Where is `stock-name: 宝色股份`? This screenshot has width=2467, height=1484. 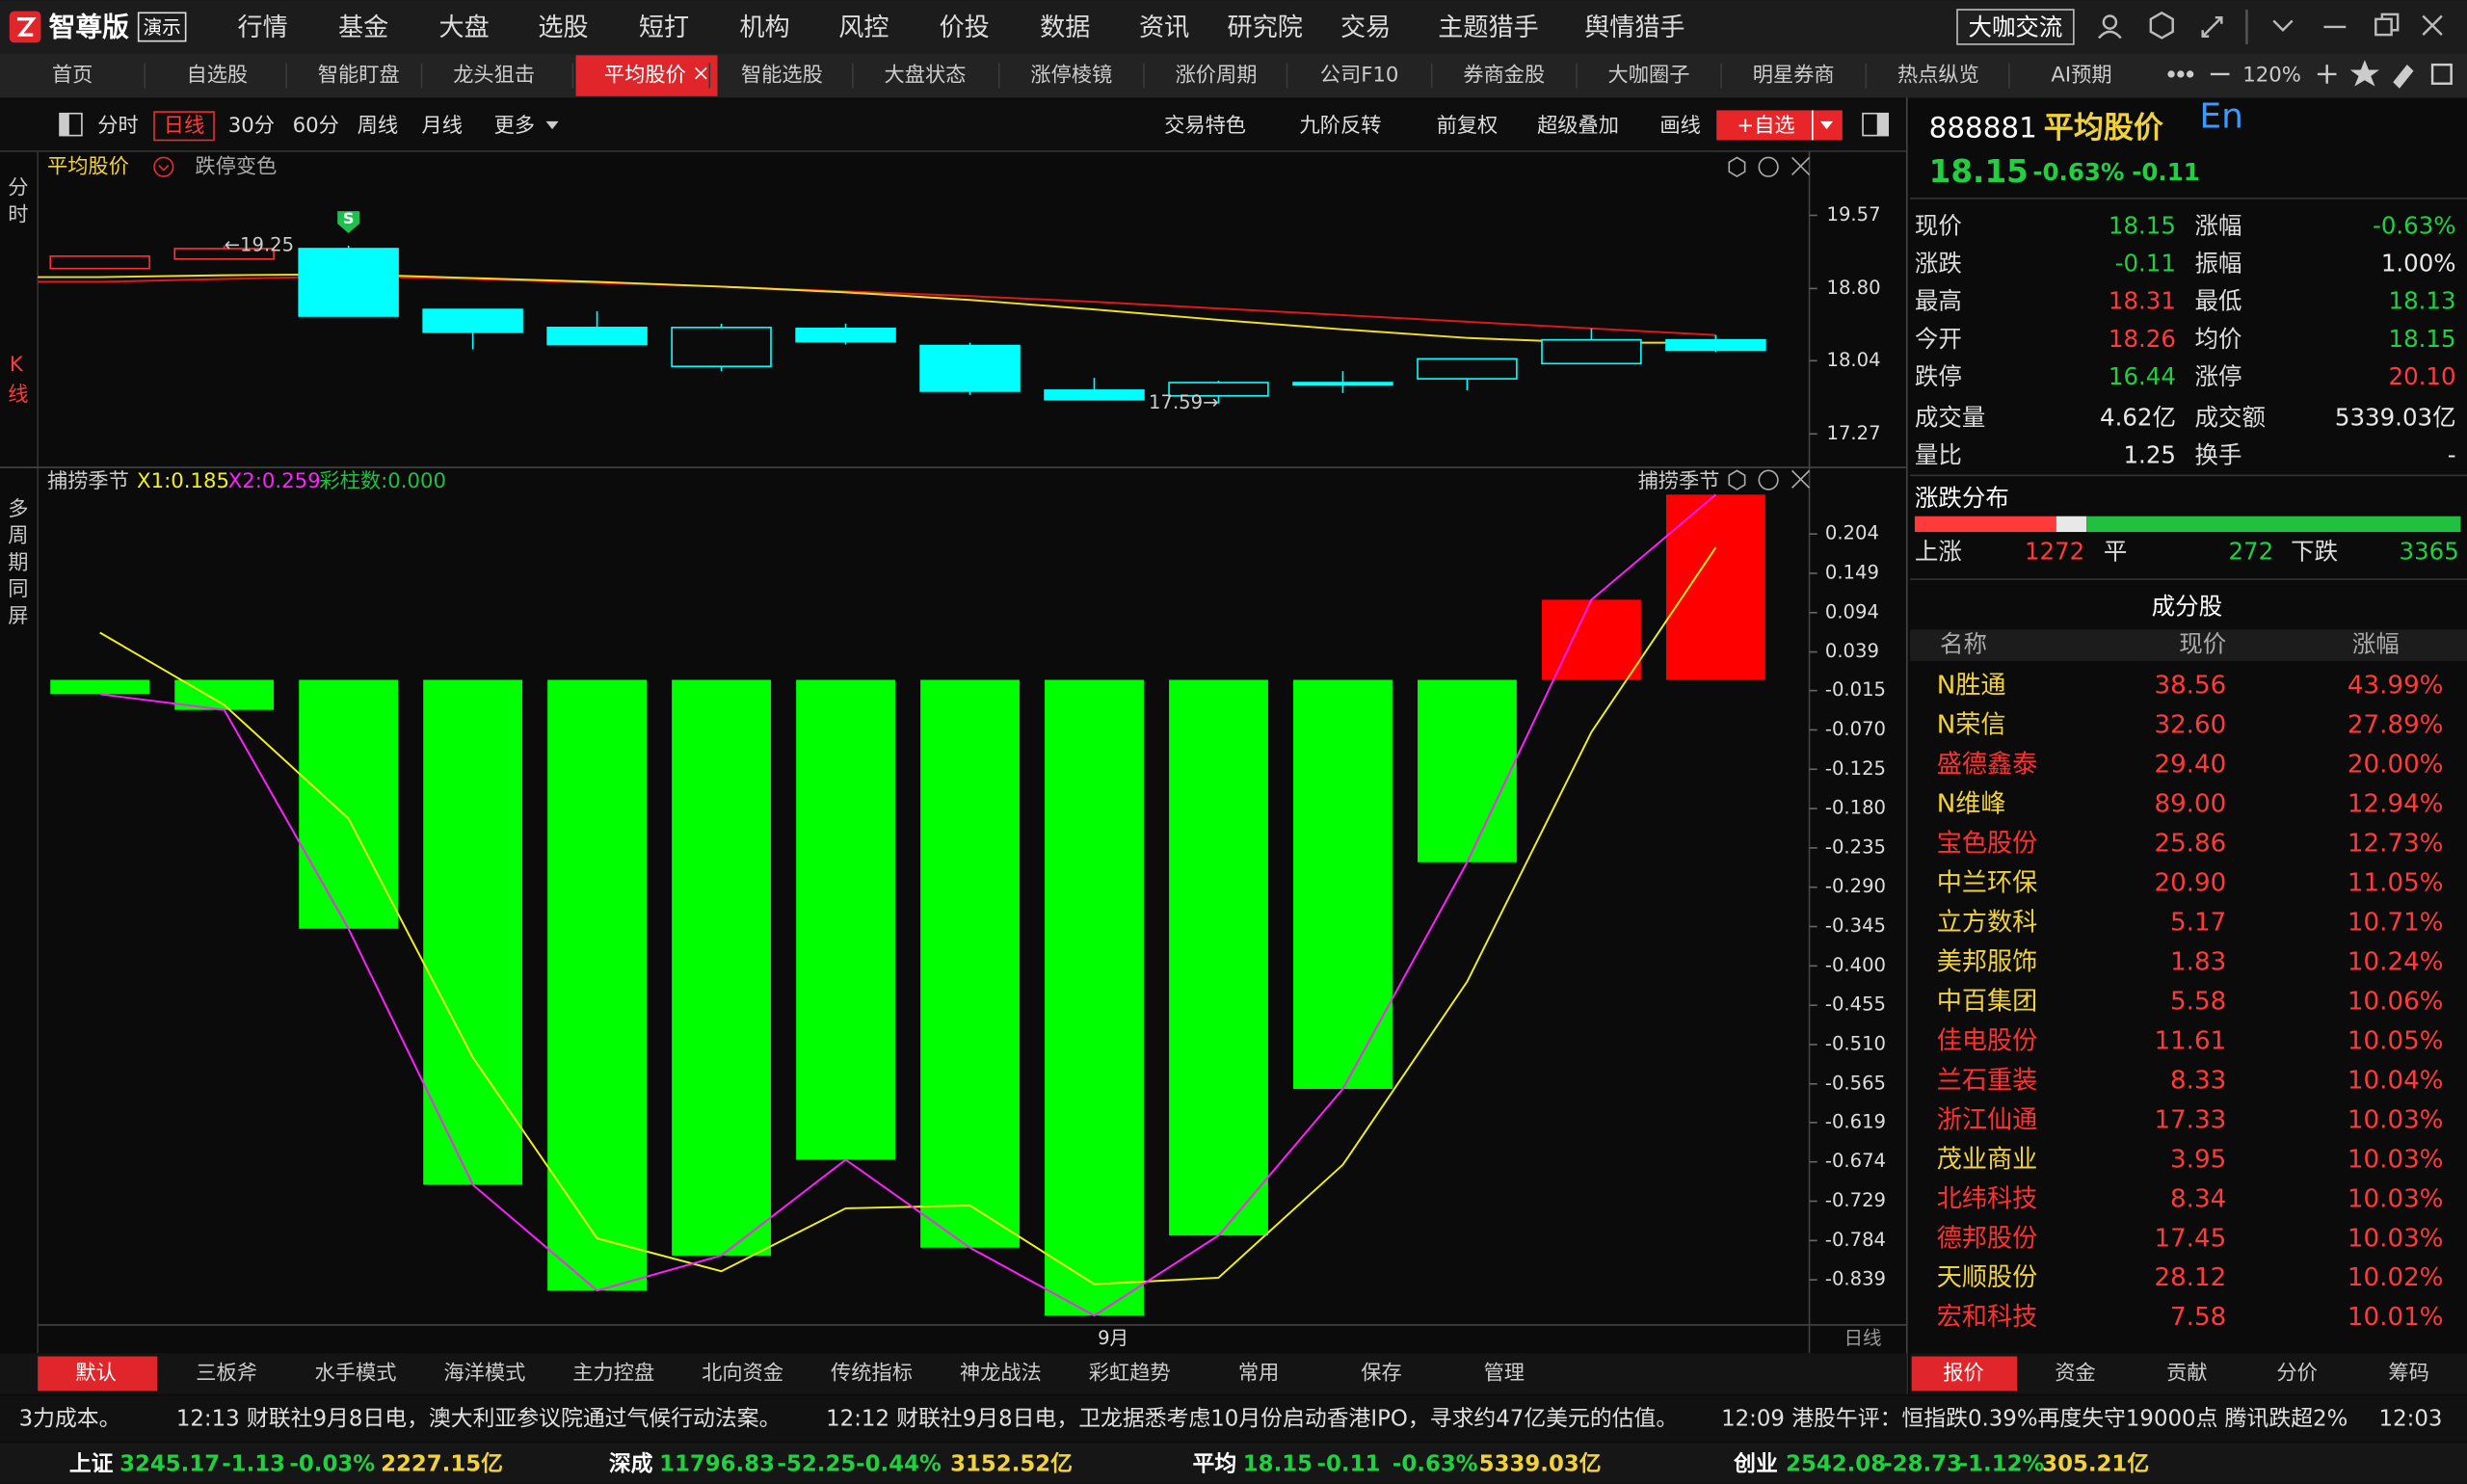 stock-name: 宝色股份 is located at coordinates (1987, 843).